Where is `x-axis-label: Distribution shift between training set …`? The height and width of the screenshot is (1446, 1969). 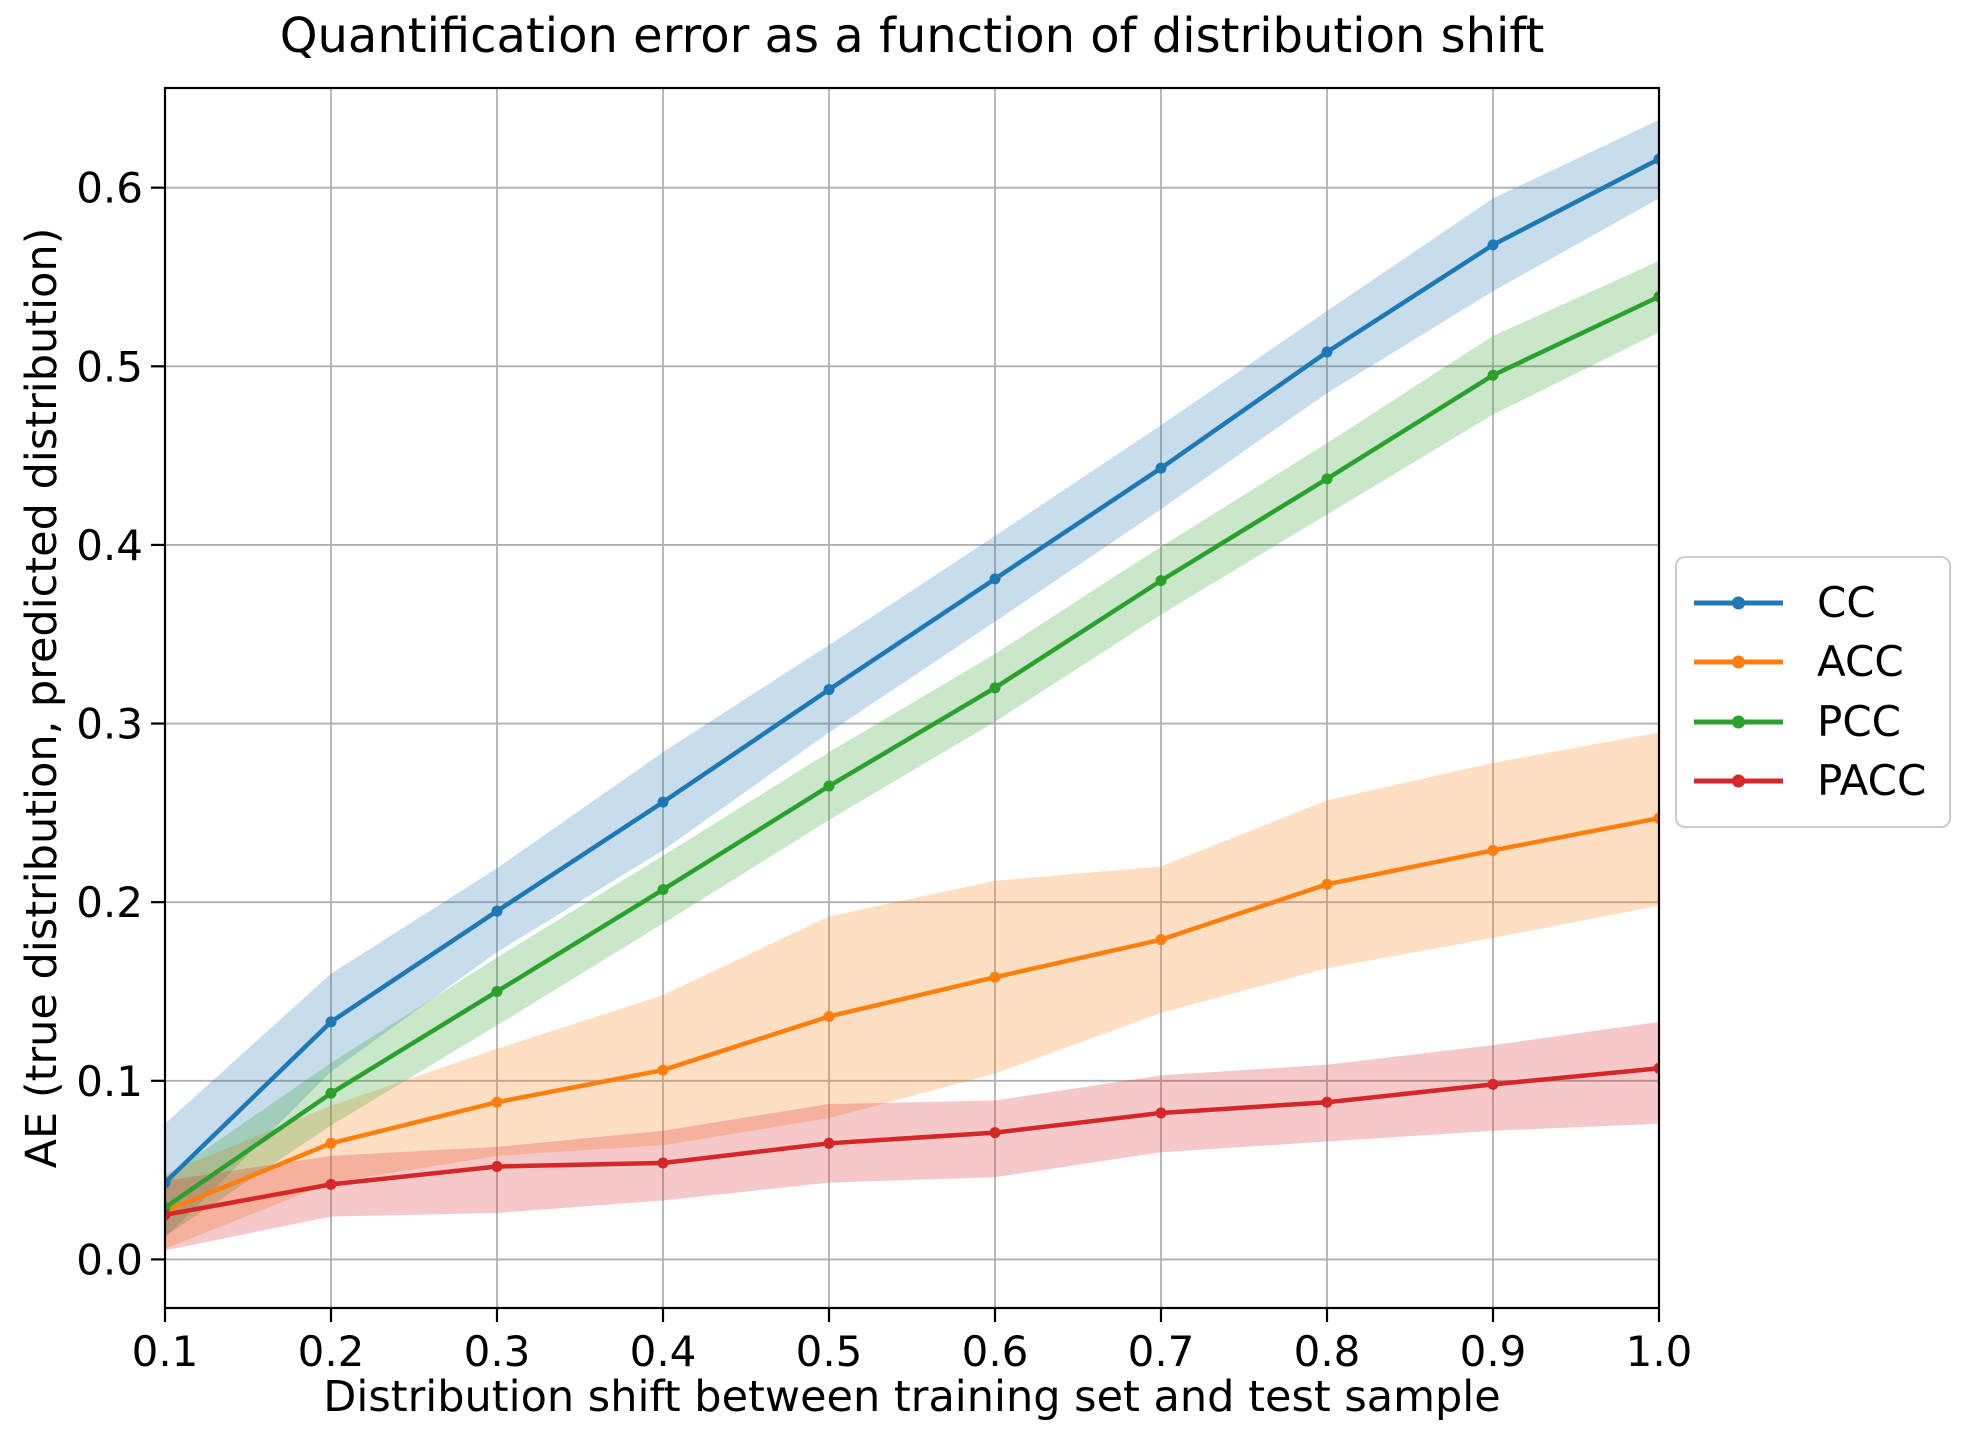 x-axis-label: Distribution shift between training set … is located at coordinates (912, 1397).